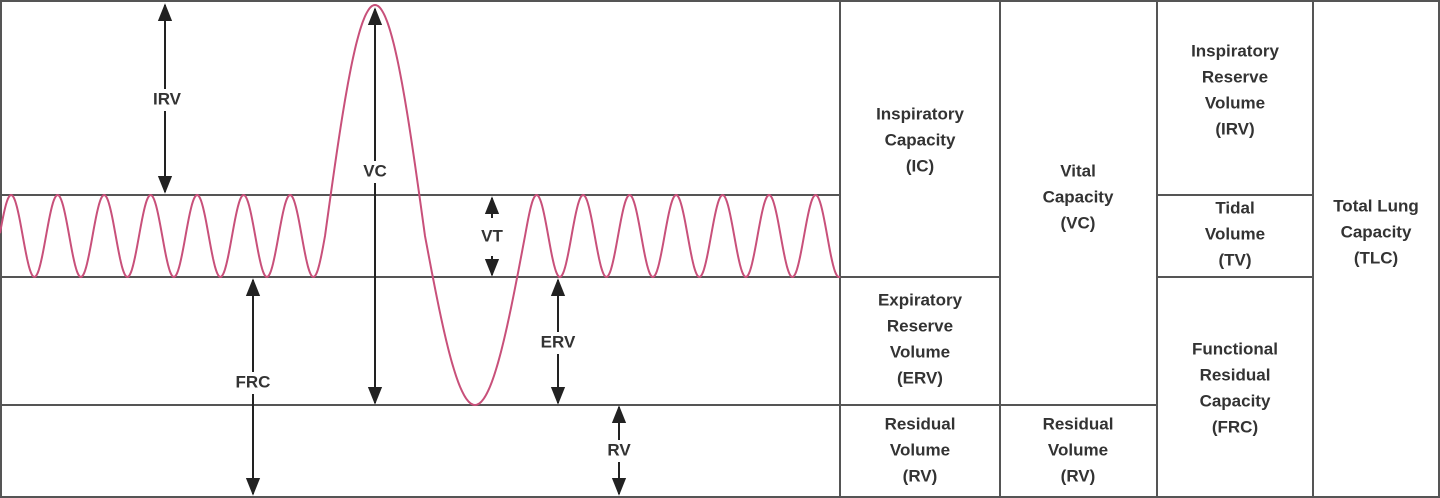  What do you see at coordinates (1235, 426) in the screenshot?
I see `cell-text: (FRC)` at bounding box center [1235, 426].